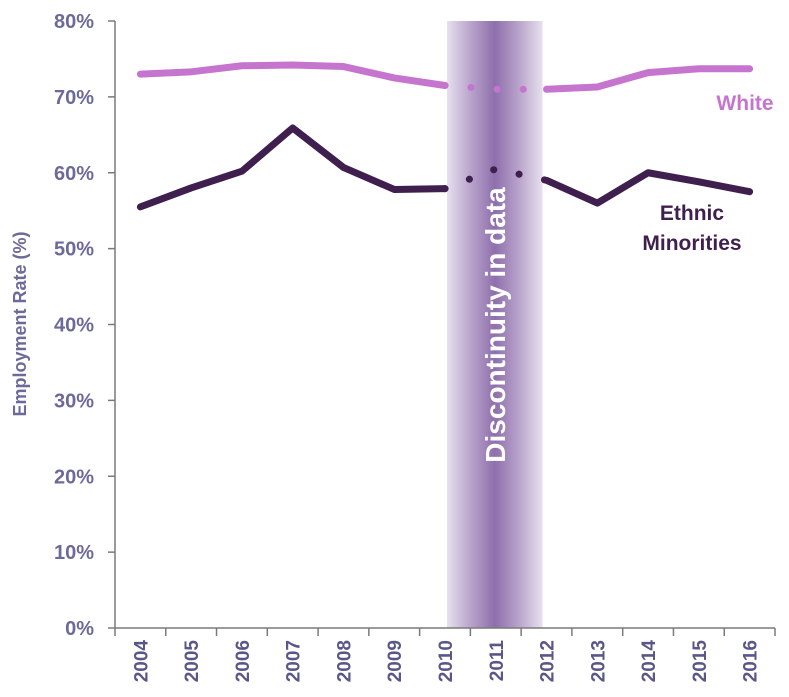 The height and width of the screenshot is (697, 789). I want to click on x-tick-label: 2012, so click(548, 661).